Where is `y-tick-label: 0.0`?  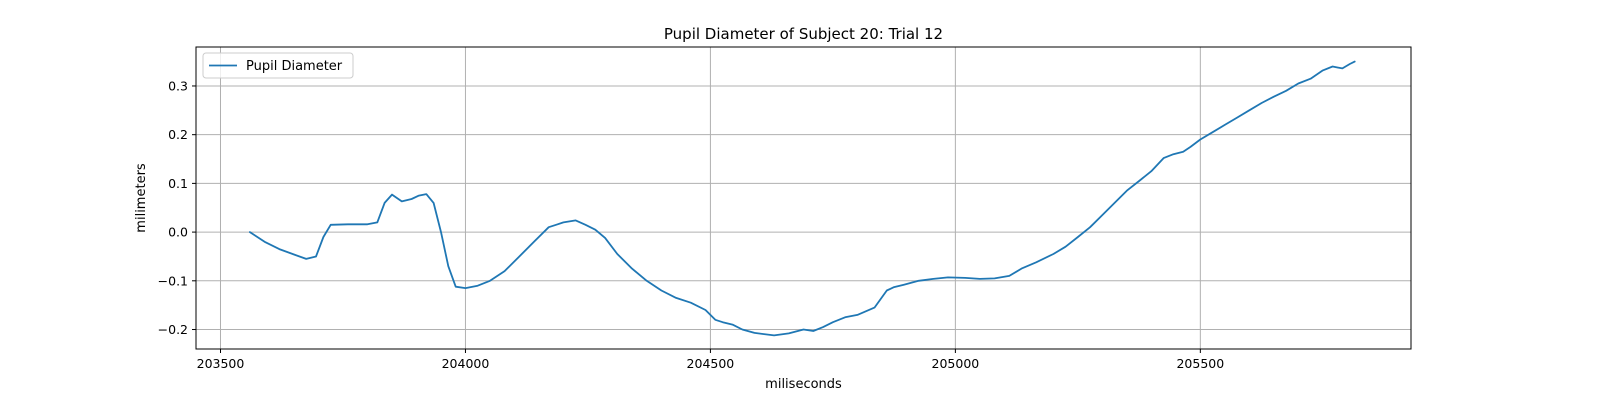
y-tick-label: 0.0 is located at coordinates (178, 232).